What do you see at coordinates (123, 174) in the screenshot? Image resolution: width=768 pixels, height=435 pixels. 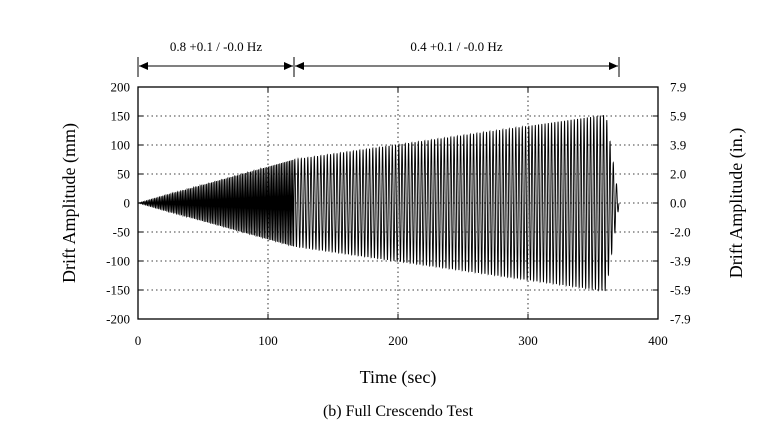 I see `y-tick-label-left: 50` at bounding box center [123, 174].